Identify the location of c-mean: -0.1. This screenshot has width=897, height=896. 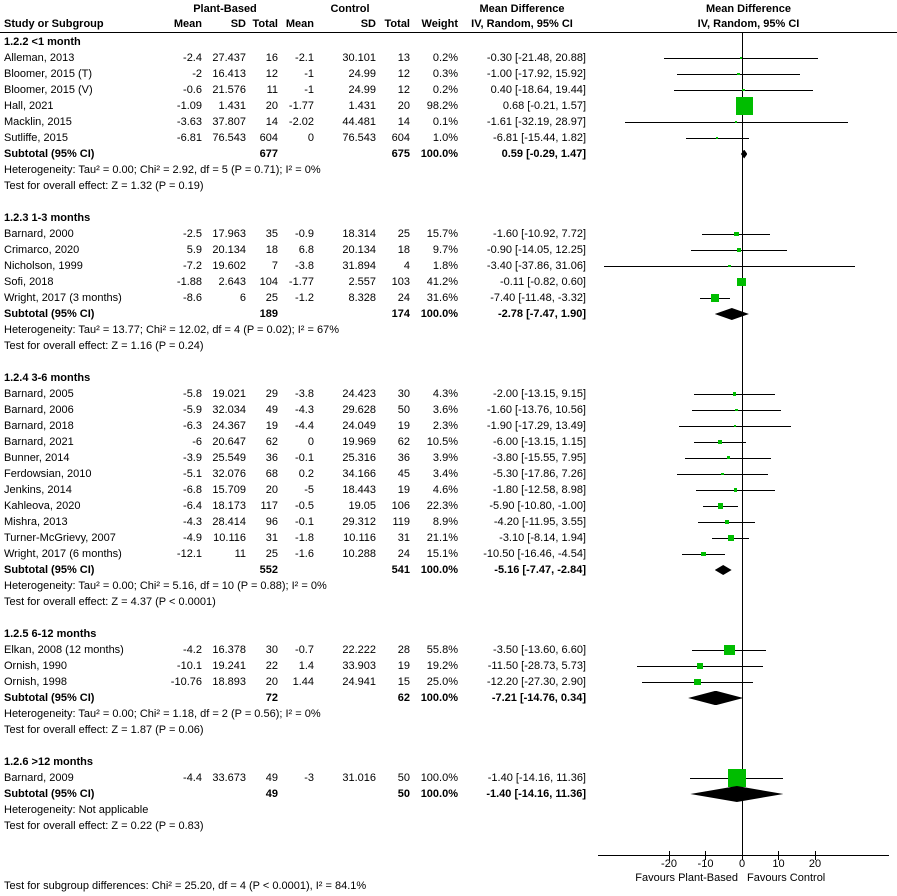
(304, 458).